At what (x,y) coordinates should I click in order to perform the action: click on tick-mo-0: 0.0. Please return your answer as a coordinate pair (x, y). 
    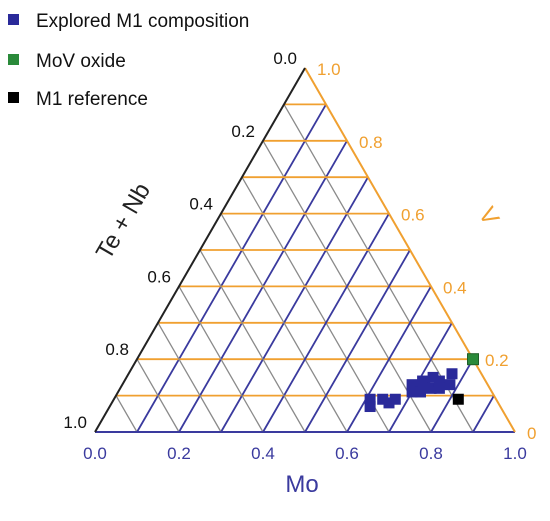
    Looking at the image, I should click on (95, 453).